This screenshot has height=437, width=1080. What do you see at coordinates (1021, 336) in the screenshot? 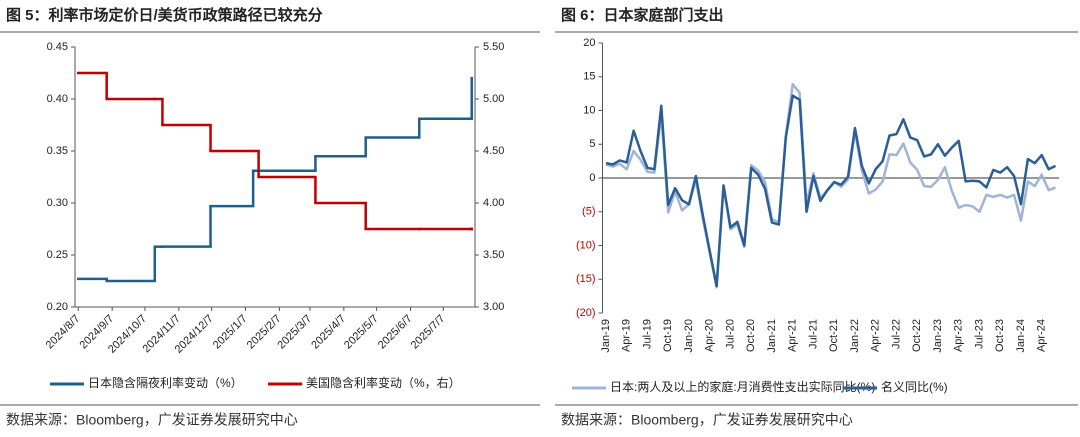
I see `x-tick-label: Jan-24` at bounding box center [1021, 336].